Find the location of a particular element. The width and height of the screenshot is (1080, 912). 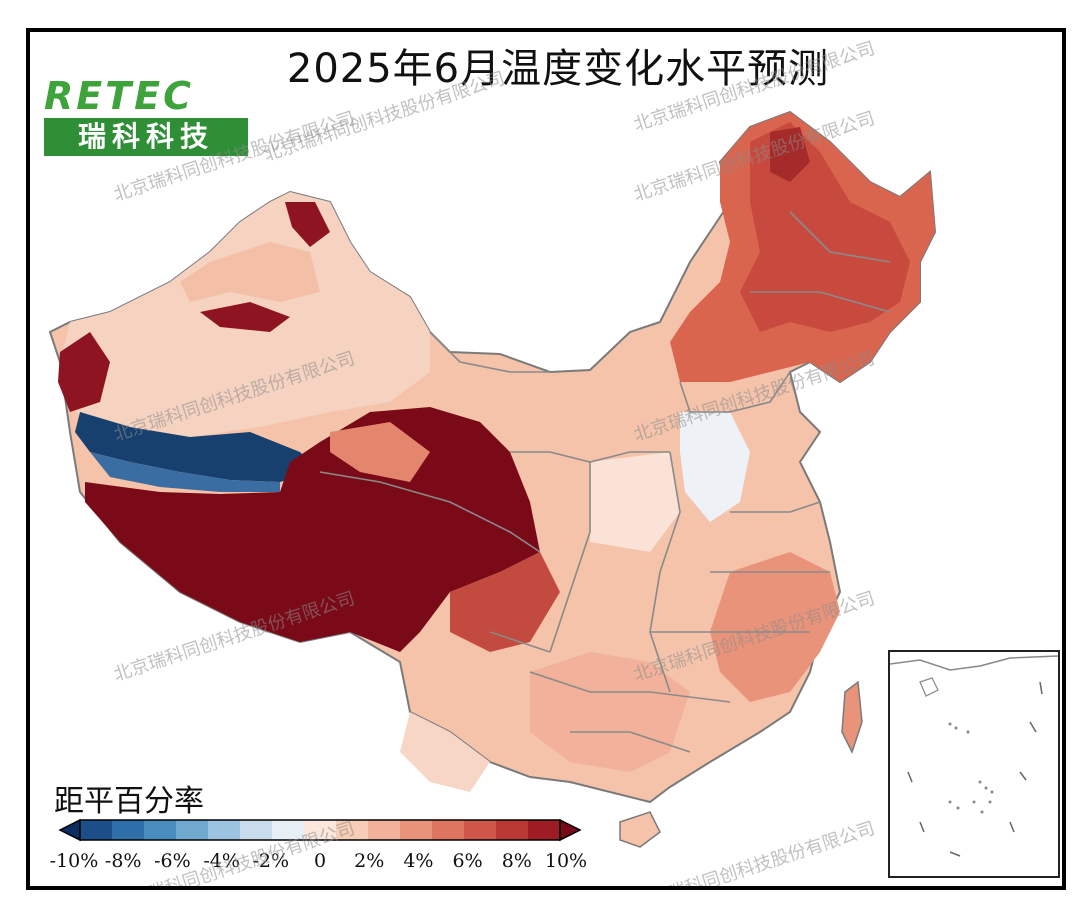

legend-title: 距平百分率 is located at coordinates (129, 801).